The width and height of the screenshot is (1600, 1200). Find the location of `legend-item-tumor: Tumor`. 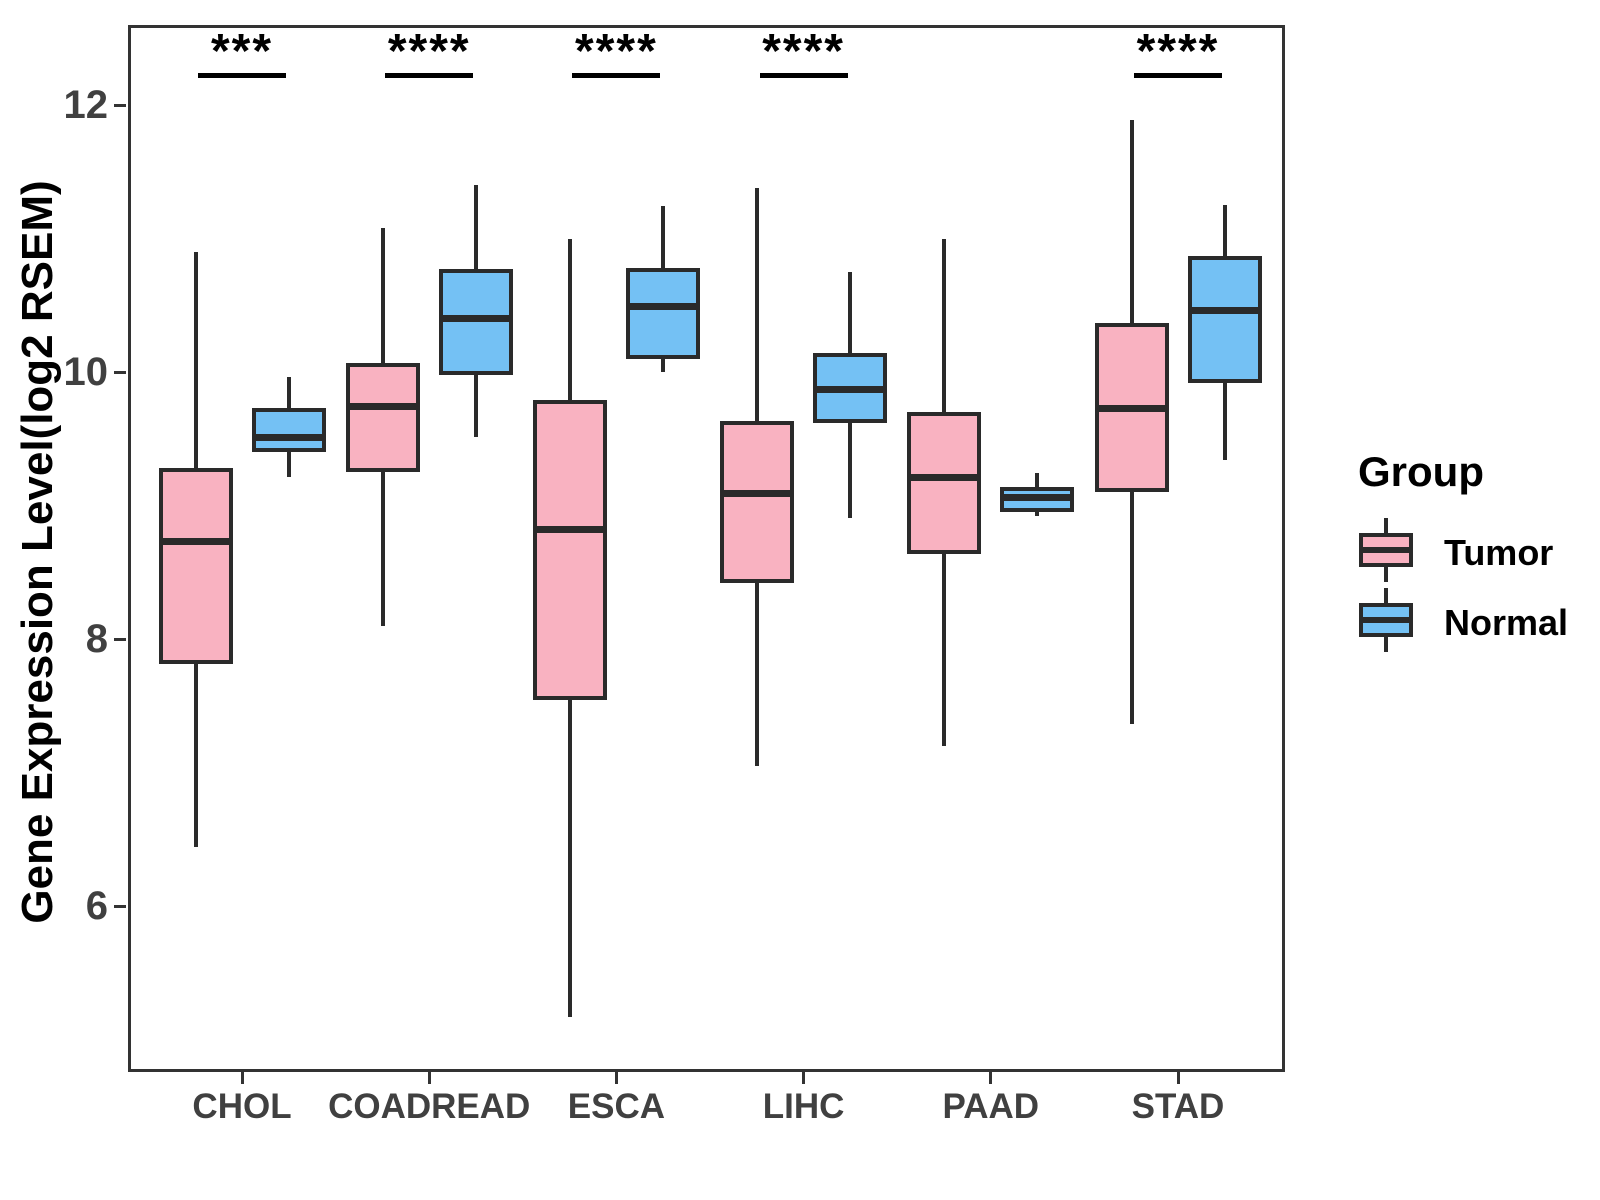

legend-item-tumor: Tumor is located at coordinates (1472, 550).